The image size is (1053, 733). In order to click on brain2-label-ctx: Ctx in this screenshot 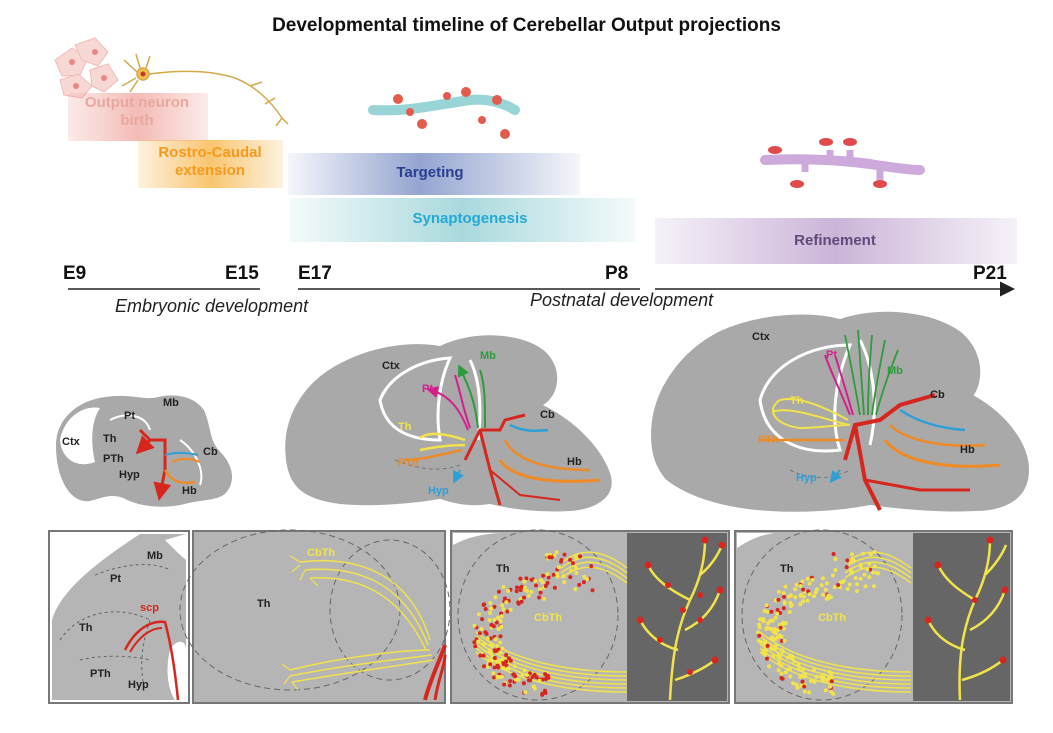, I will do `click(391, 366)`.